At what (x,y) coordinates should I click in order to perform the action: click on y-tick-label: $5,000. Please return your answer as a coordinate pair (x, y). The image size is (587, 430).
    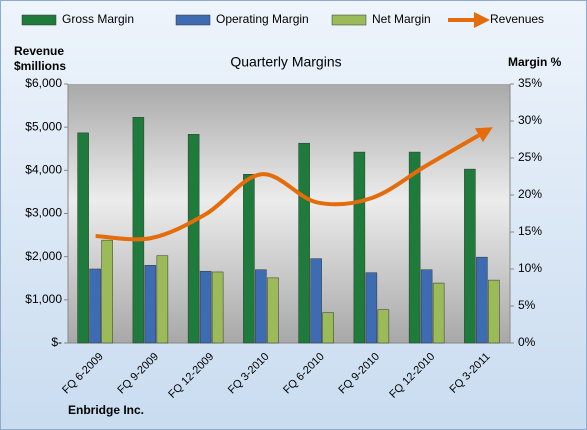
    Looking at the image, I should click on (43, 126).